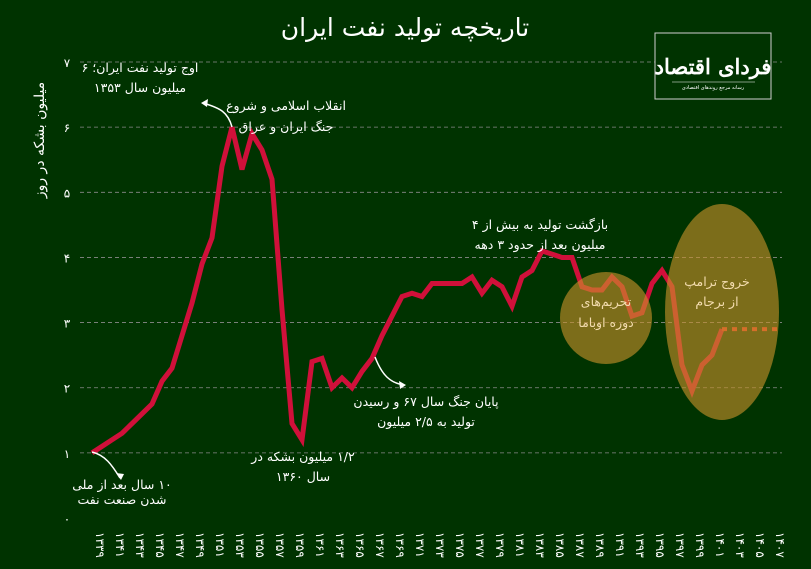  What do you see at coordinates (67, 63) in the screenshot?
I see `y-tick-label: ۷` at bounding box center [67, 63].